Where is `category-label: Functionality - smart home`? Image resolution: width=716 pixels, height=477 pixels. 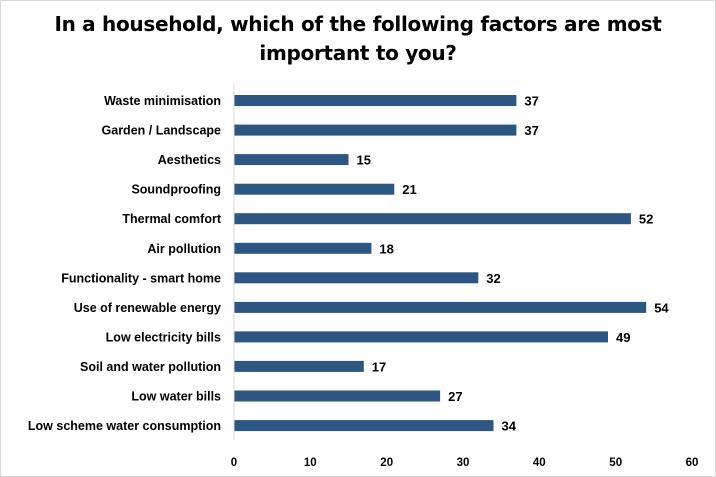
category-label: Functionality - smart home is located at coordinates (141, 278).